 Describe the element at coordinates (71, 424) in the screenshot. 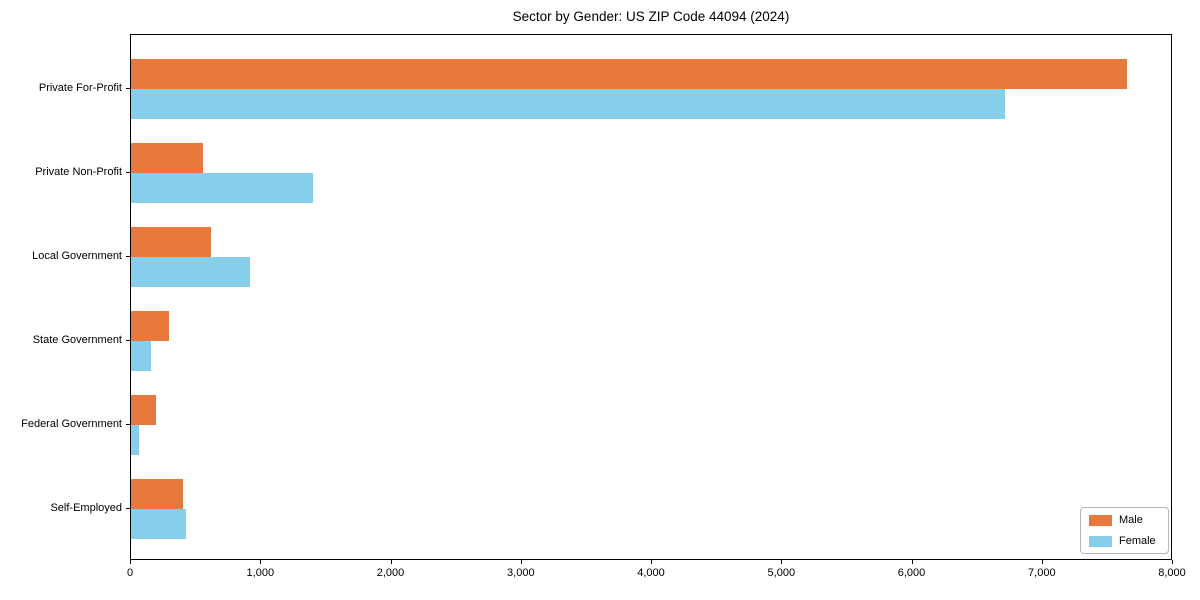

I see `y-tick-label: Federal Government` at that location.